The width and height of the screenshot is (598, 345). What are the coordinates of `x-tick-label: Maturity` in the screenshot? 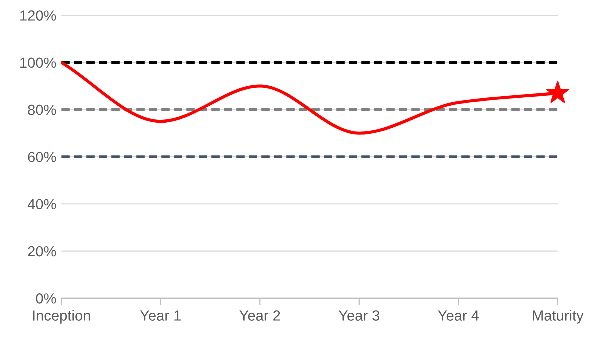 It's located at (558, 317).